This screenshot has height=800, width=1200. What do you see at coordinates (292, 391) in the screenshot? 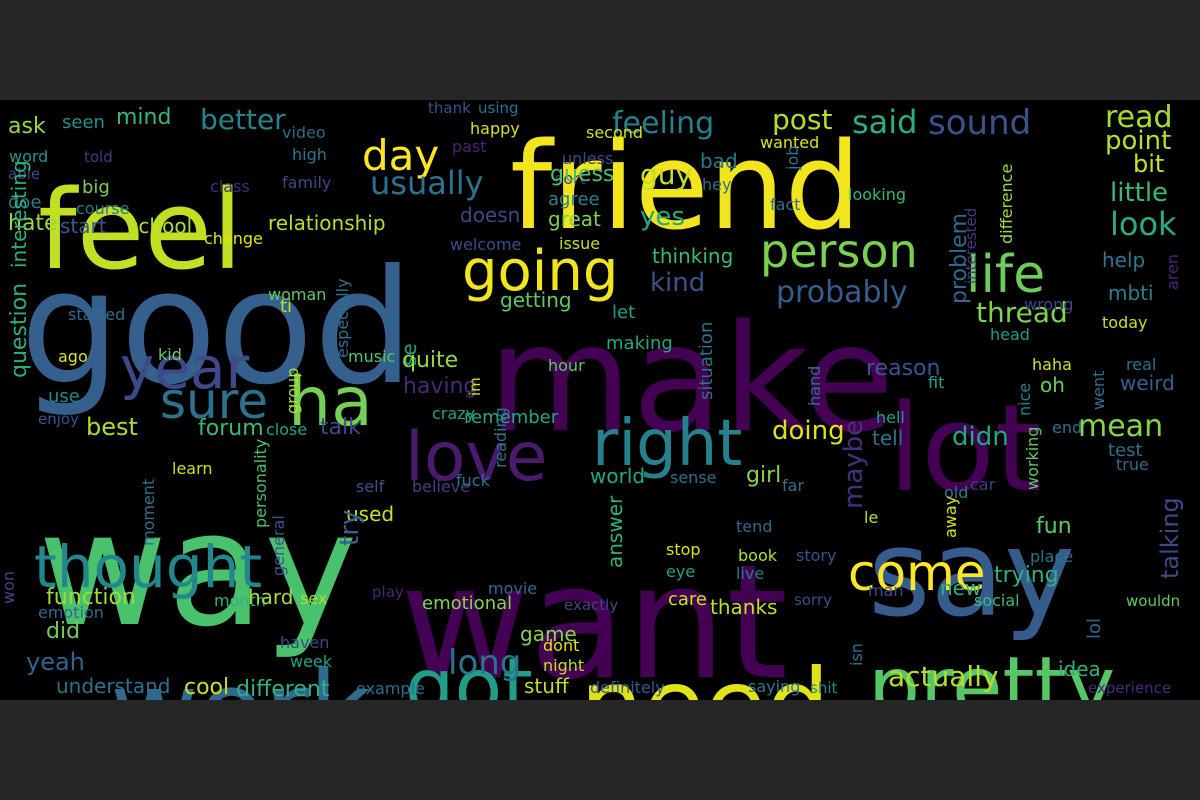
I see `word-group: group` at bounding box center [292, 391].